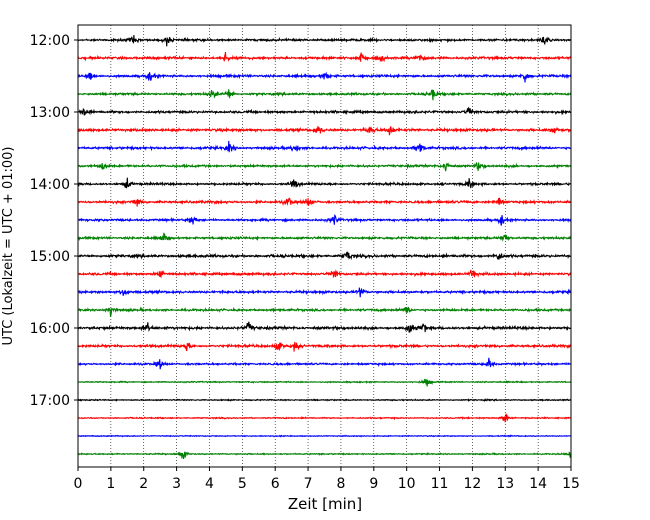 This screenshot has height=520, width=650. Describe the element at coordinates (50, 113) in the screenshot. I see `y-tick-label: 13:00` at that location.